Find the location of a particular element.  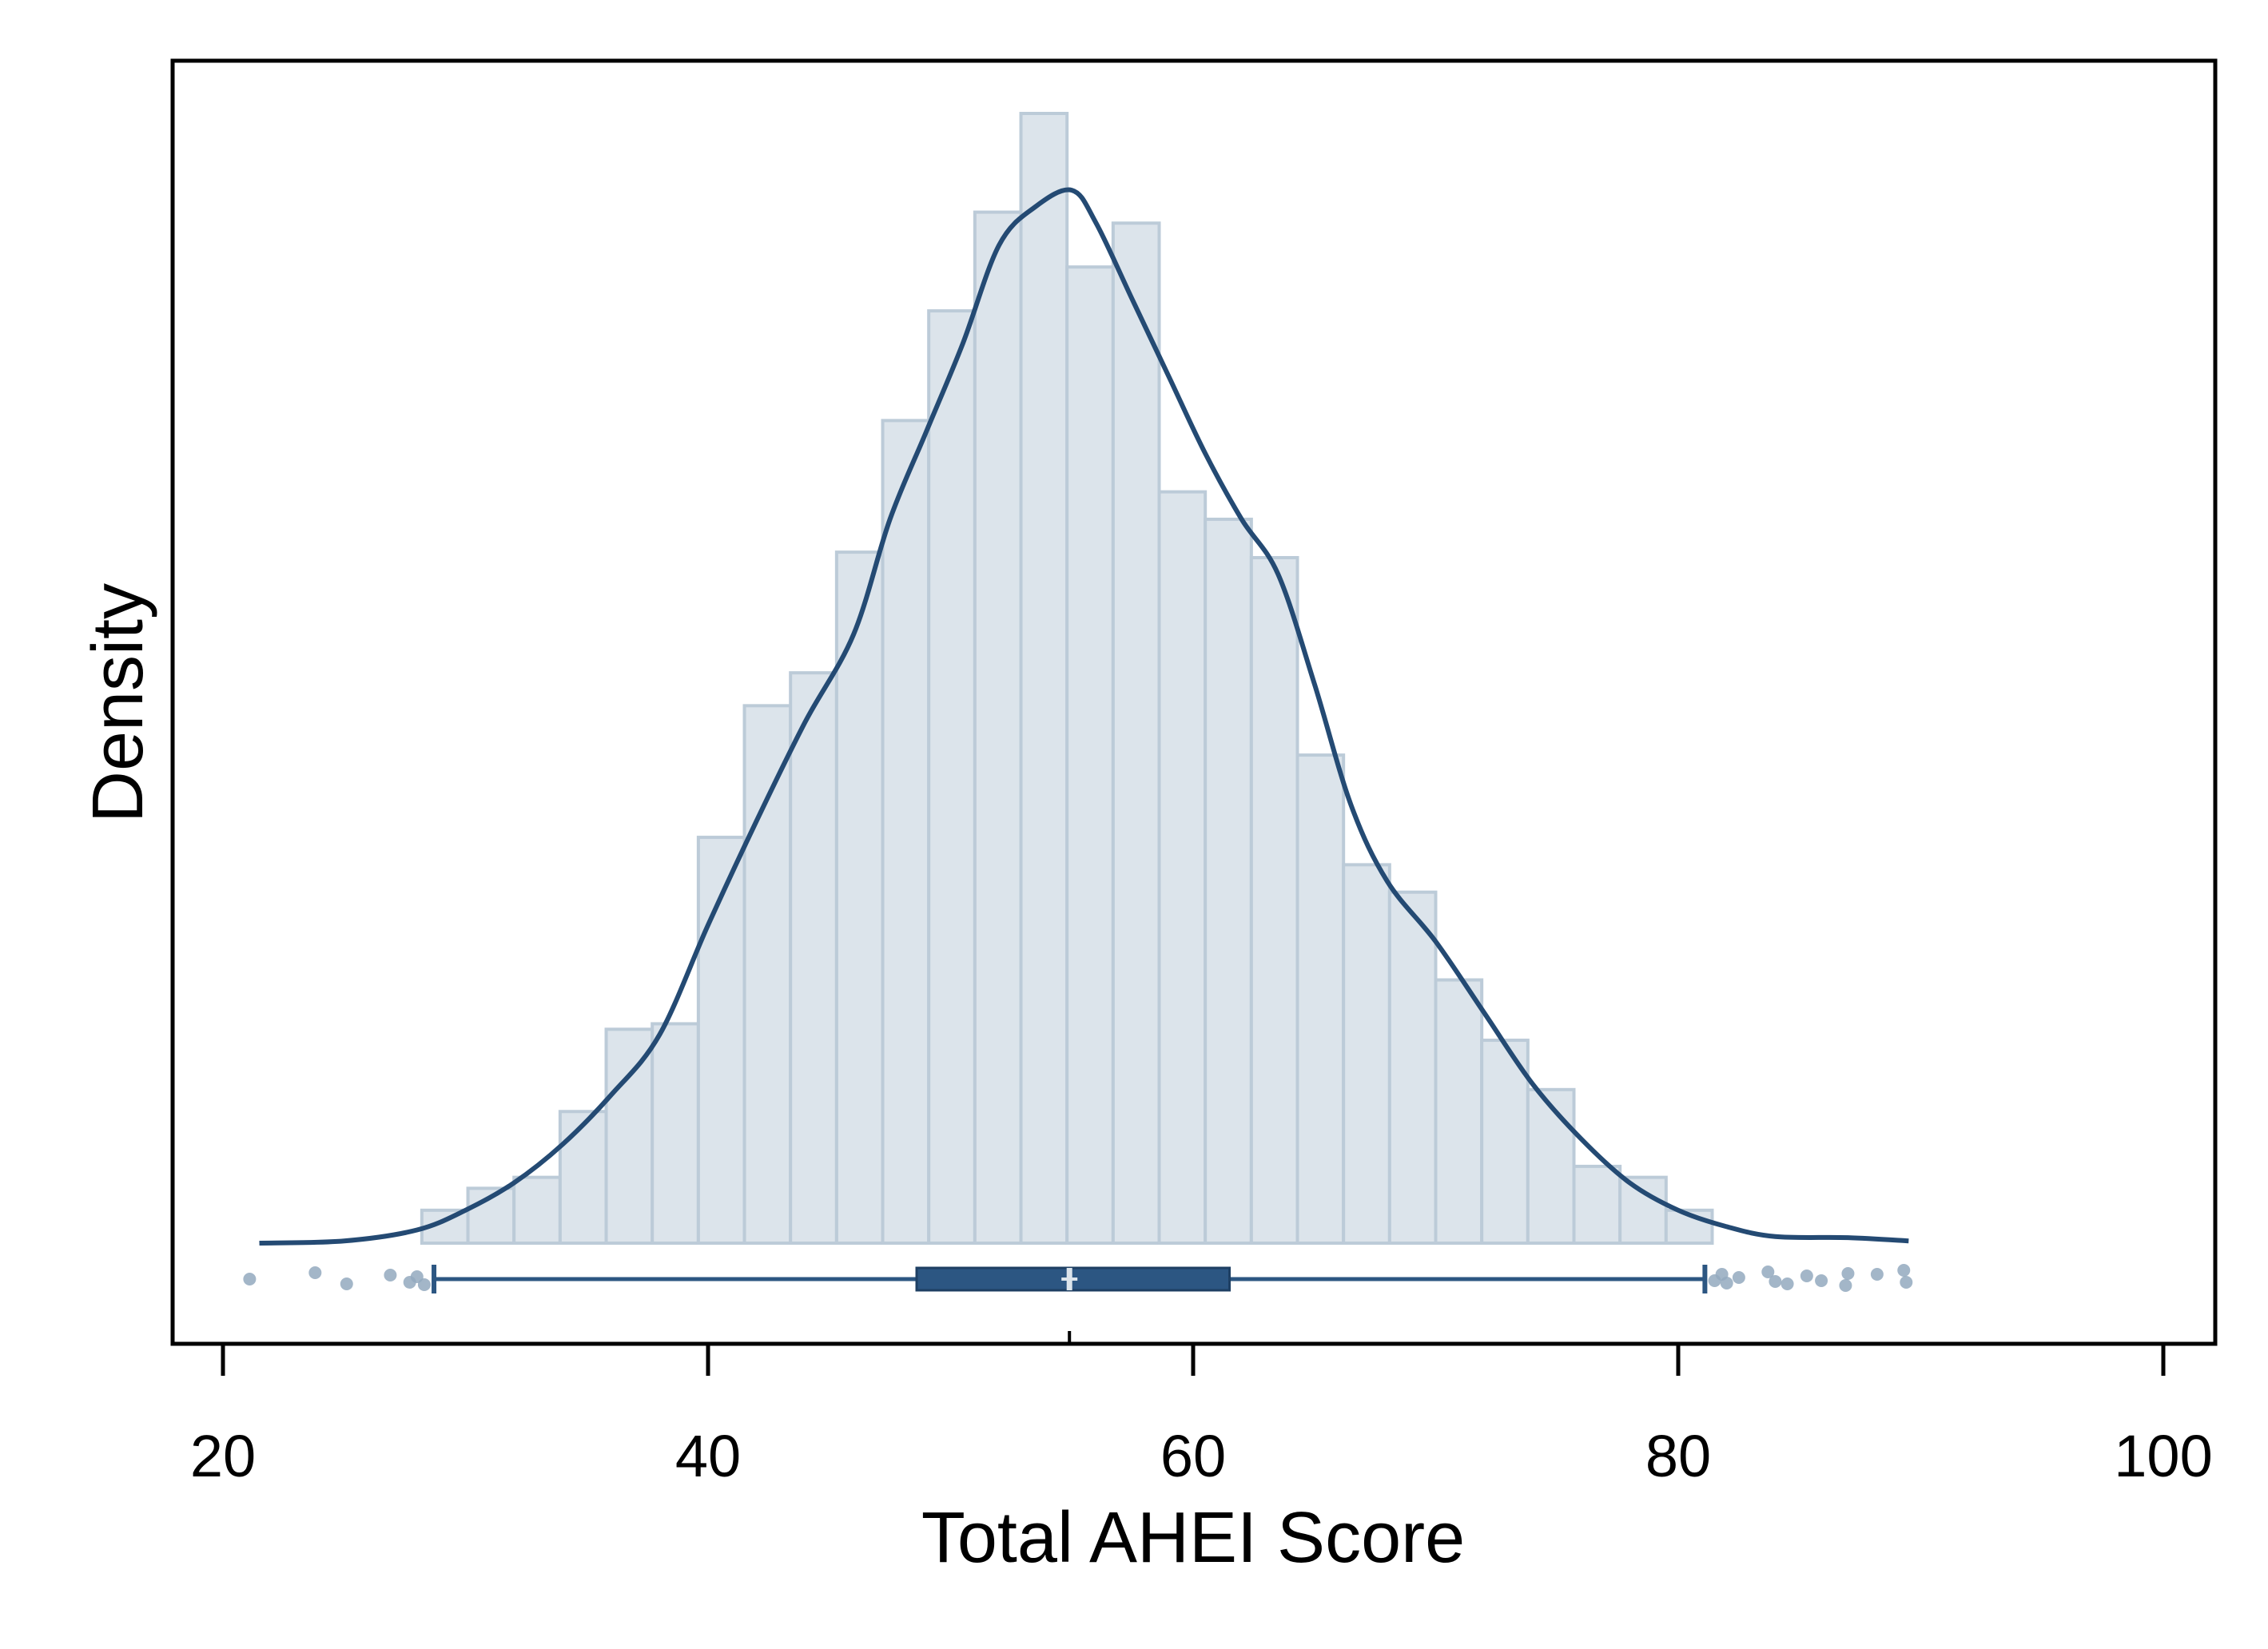

boxplot is located at coordinates (1078, 1278).